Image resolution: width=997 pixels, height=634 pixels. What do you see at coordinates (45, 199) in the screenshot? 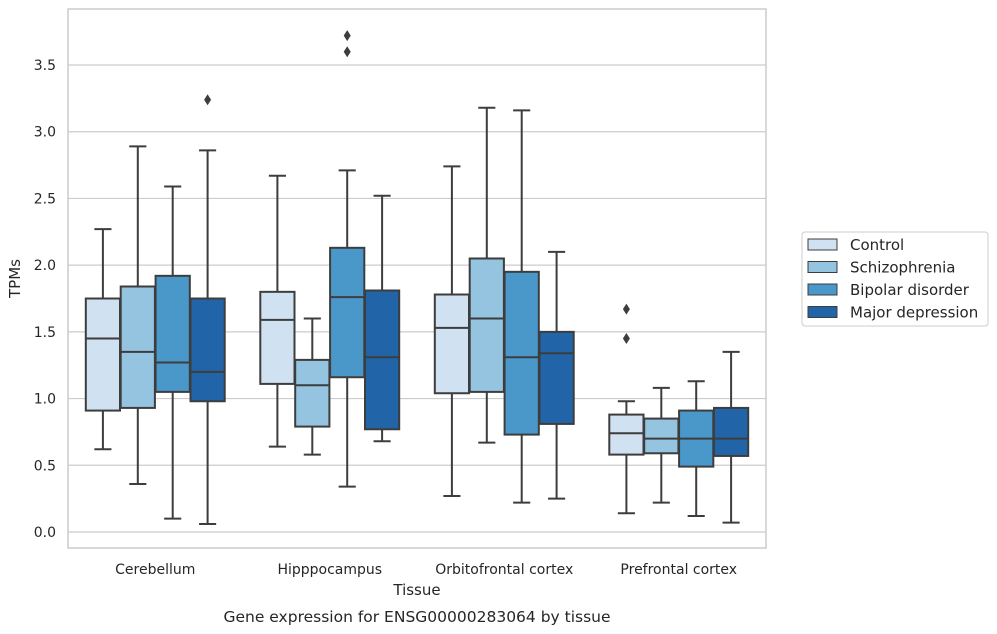
I see `y-tick-label: 2.5` at bounding box center [45, 199].